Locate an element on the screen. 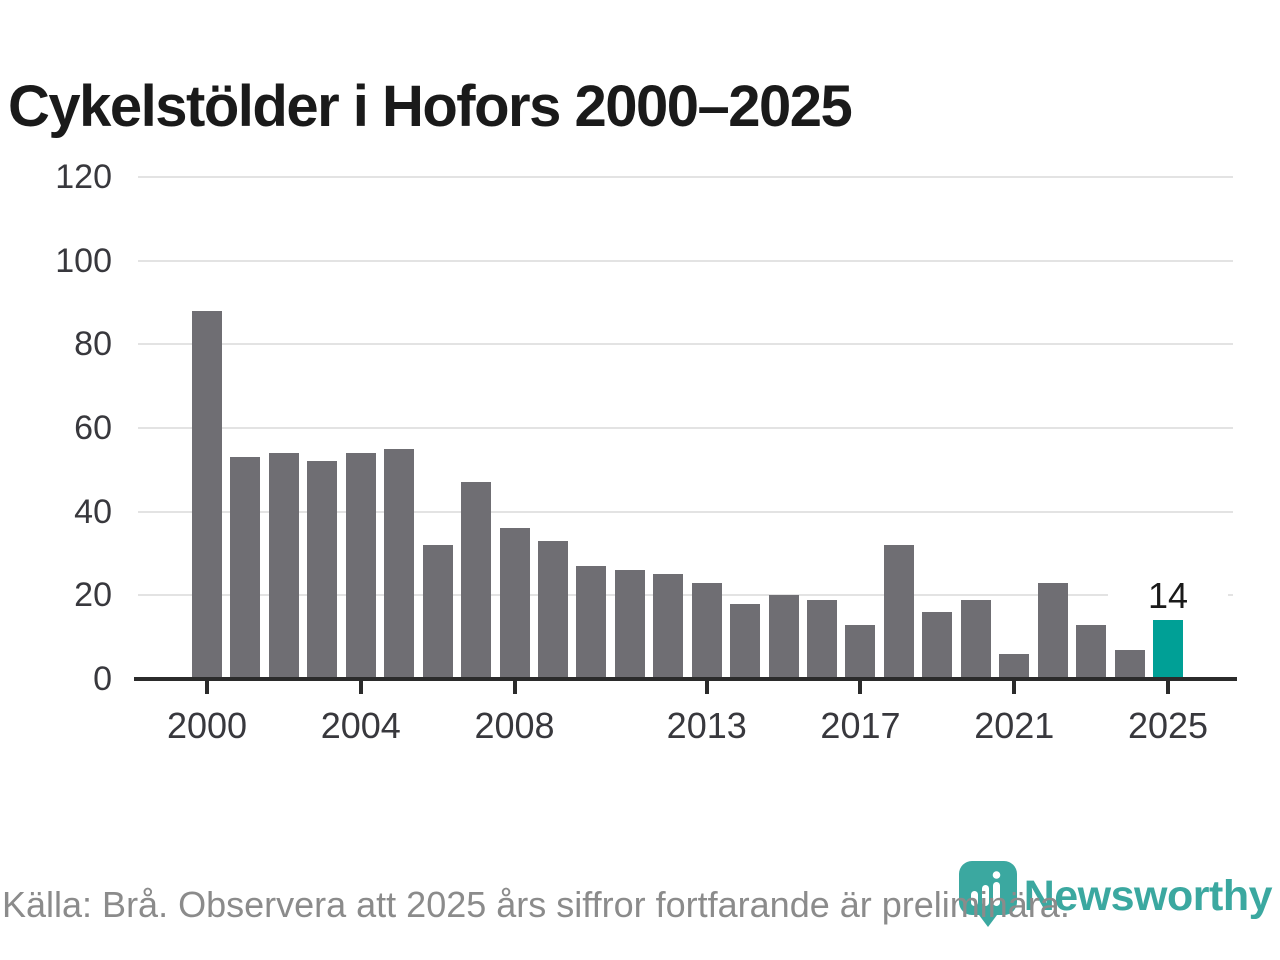 The height and width of the screenshot is (960, 1280). bar-2000 is located at coordinates (207, 494).